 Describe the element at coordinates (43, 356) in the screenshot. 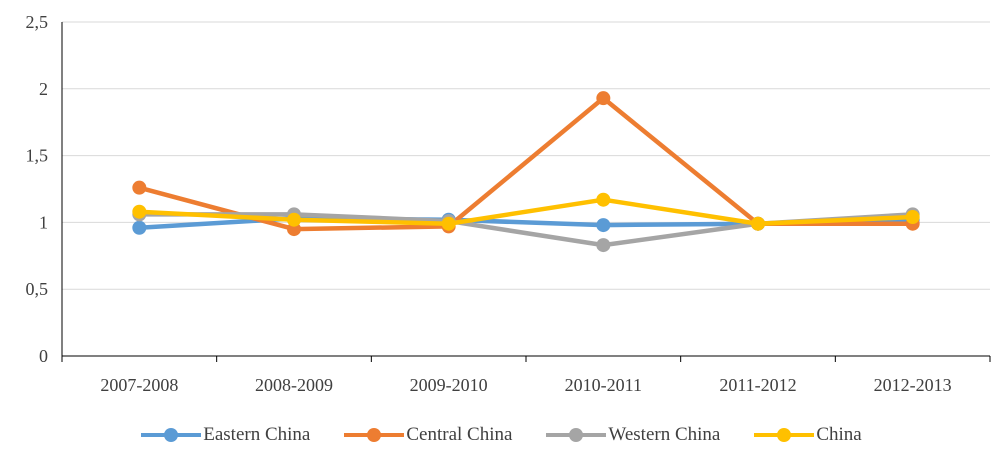

I see `y-tick-label: 0` at that location.